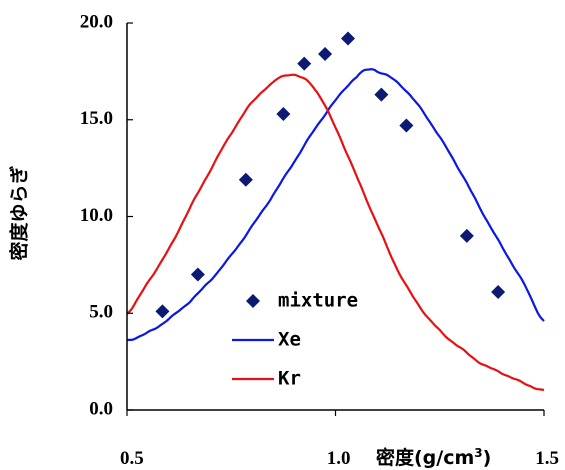  I want to click on y-tick-label: 0.0, so click(101, 408).